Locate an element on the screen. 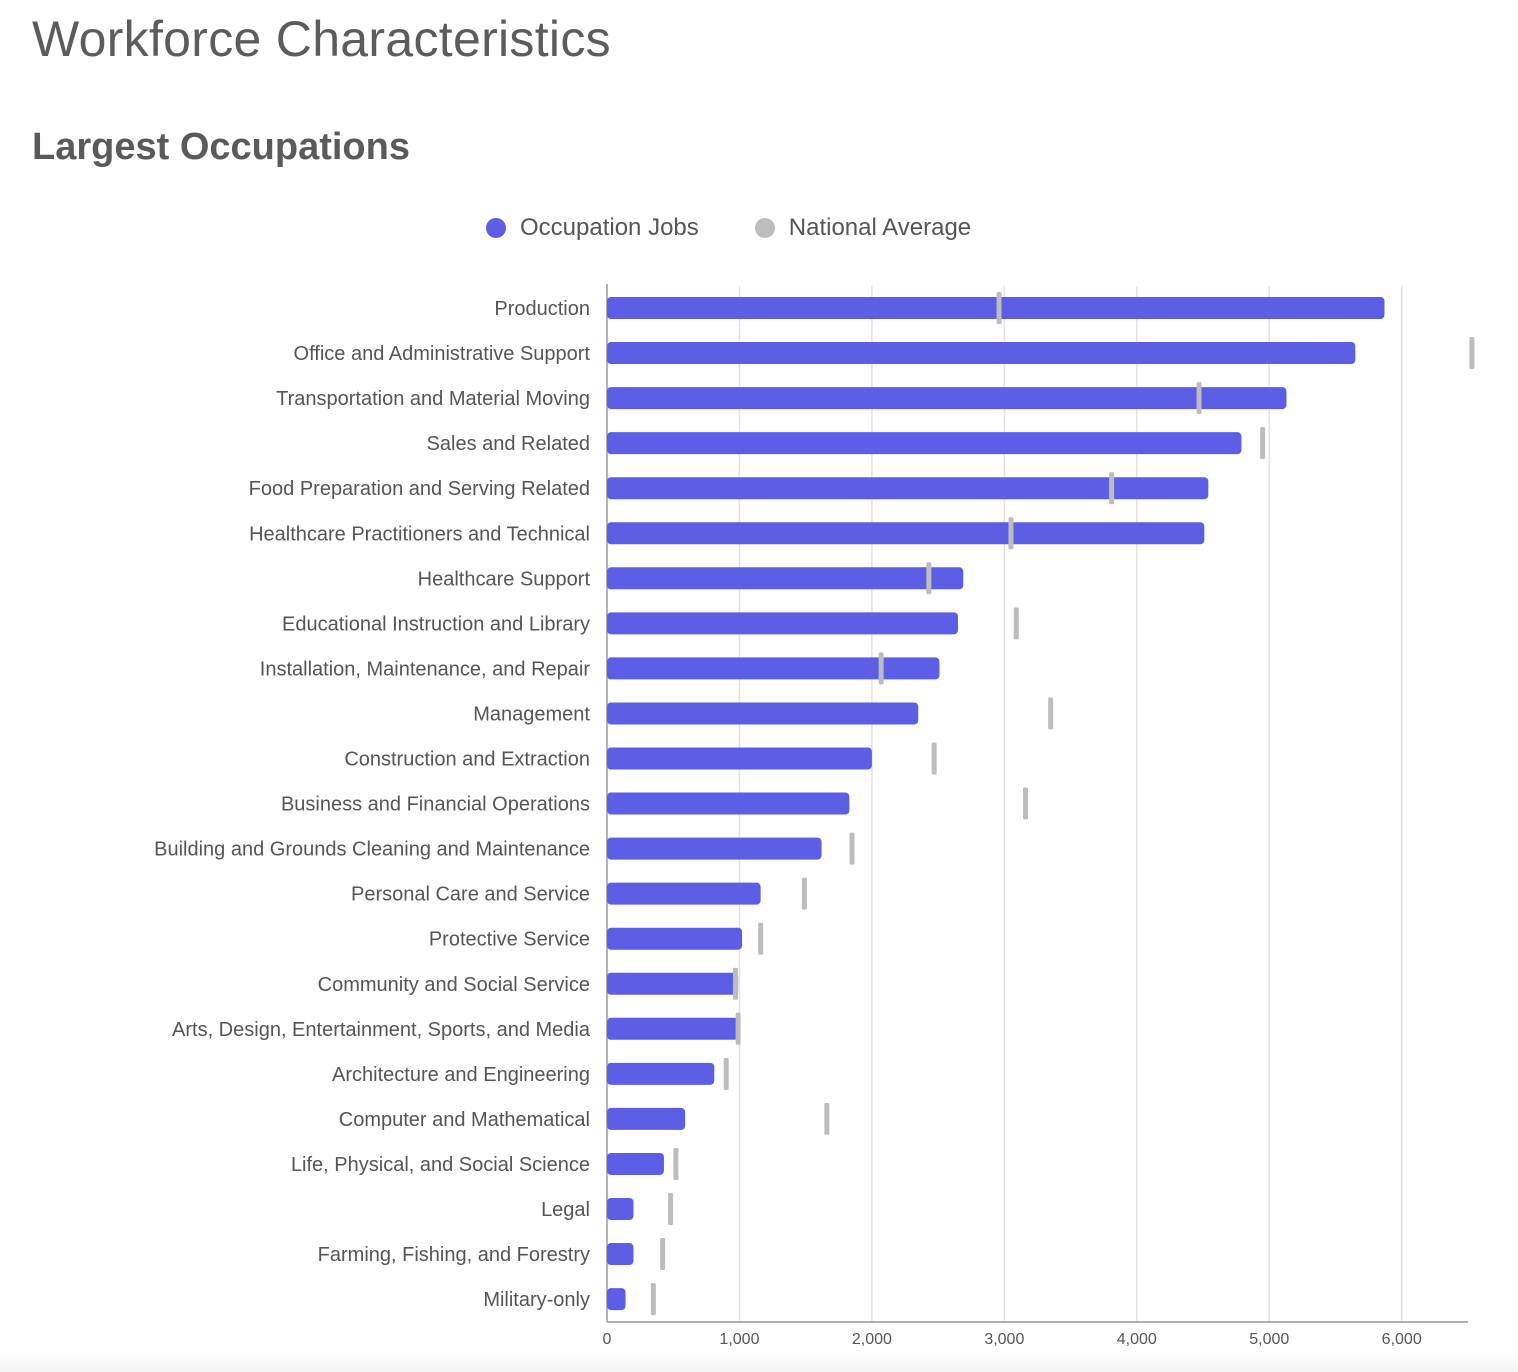  category-label: Production is located at coordinates (542, 309).